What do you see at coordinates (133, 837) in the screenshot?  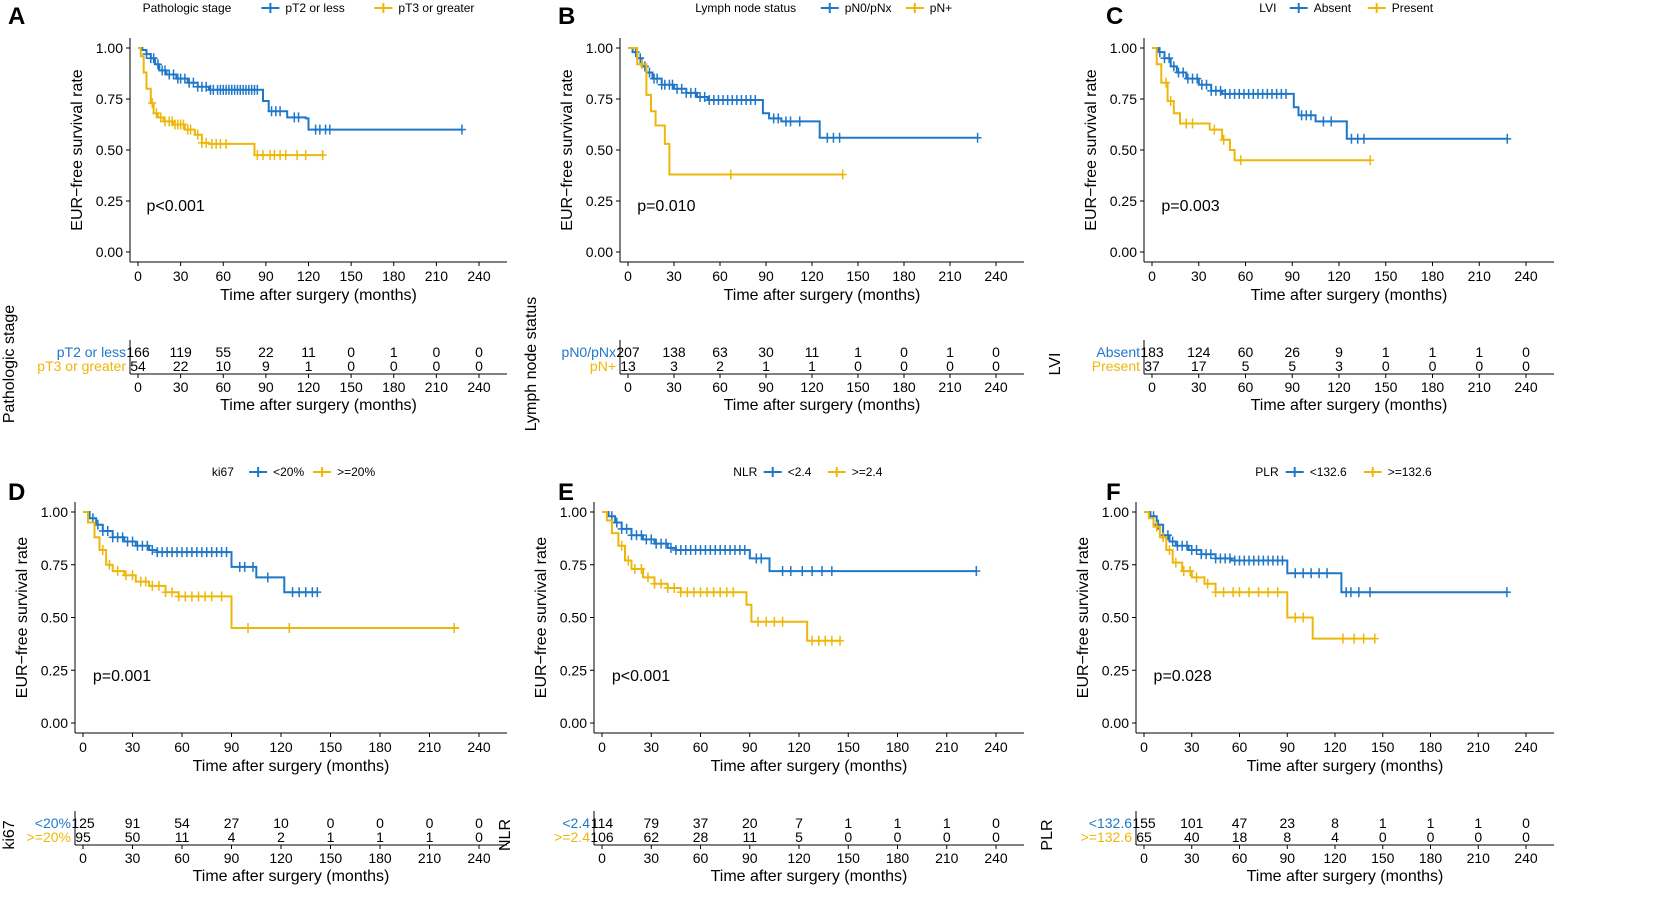 I see `risk-count: 50` at bounding box center [133, 837].